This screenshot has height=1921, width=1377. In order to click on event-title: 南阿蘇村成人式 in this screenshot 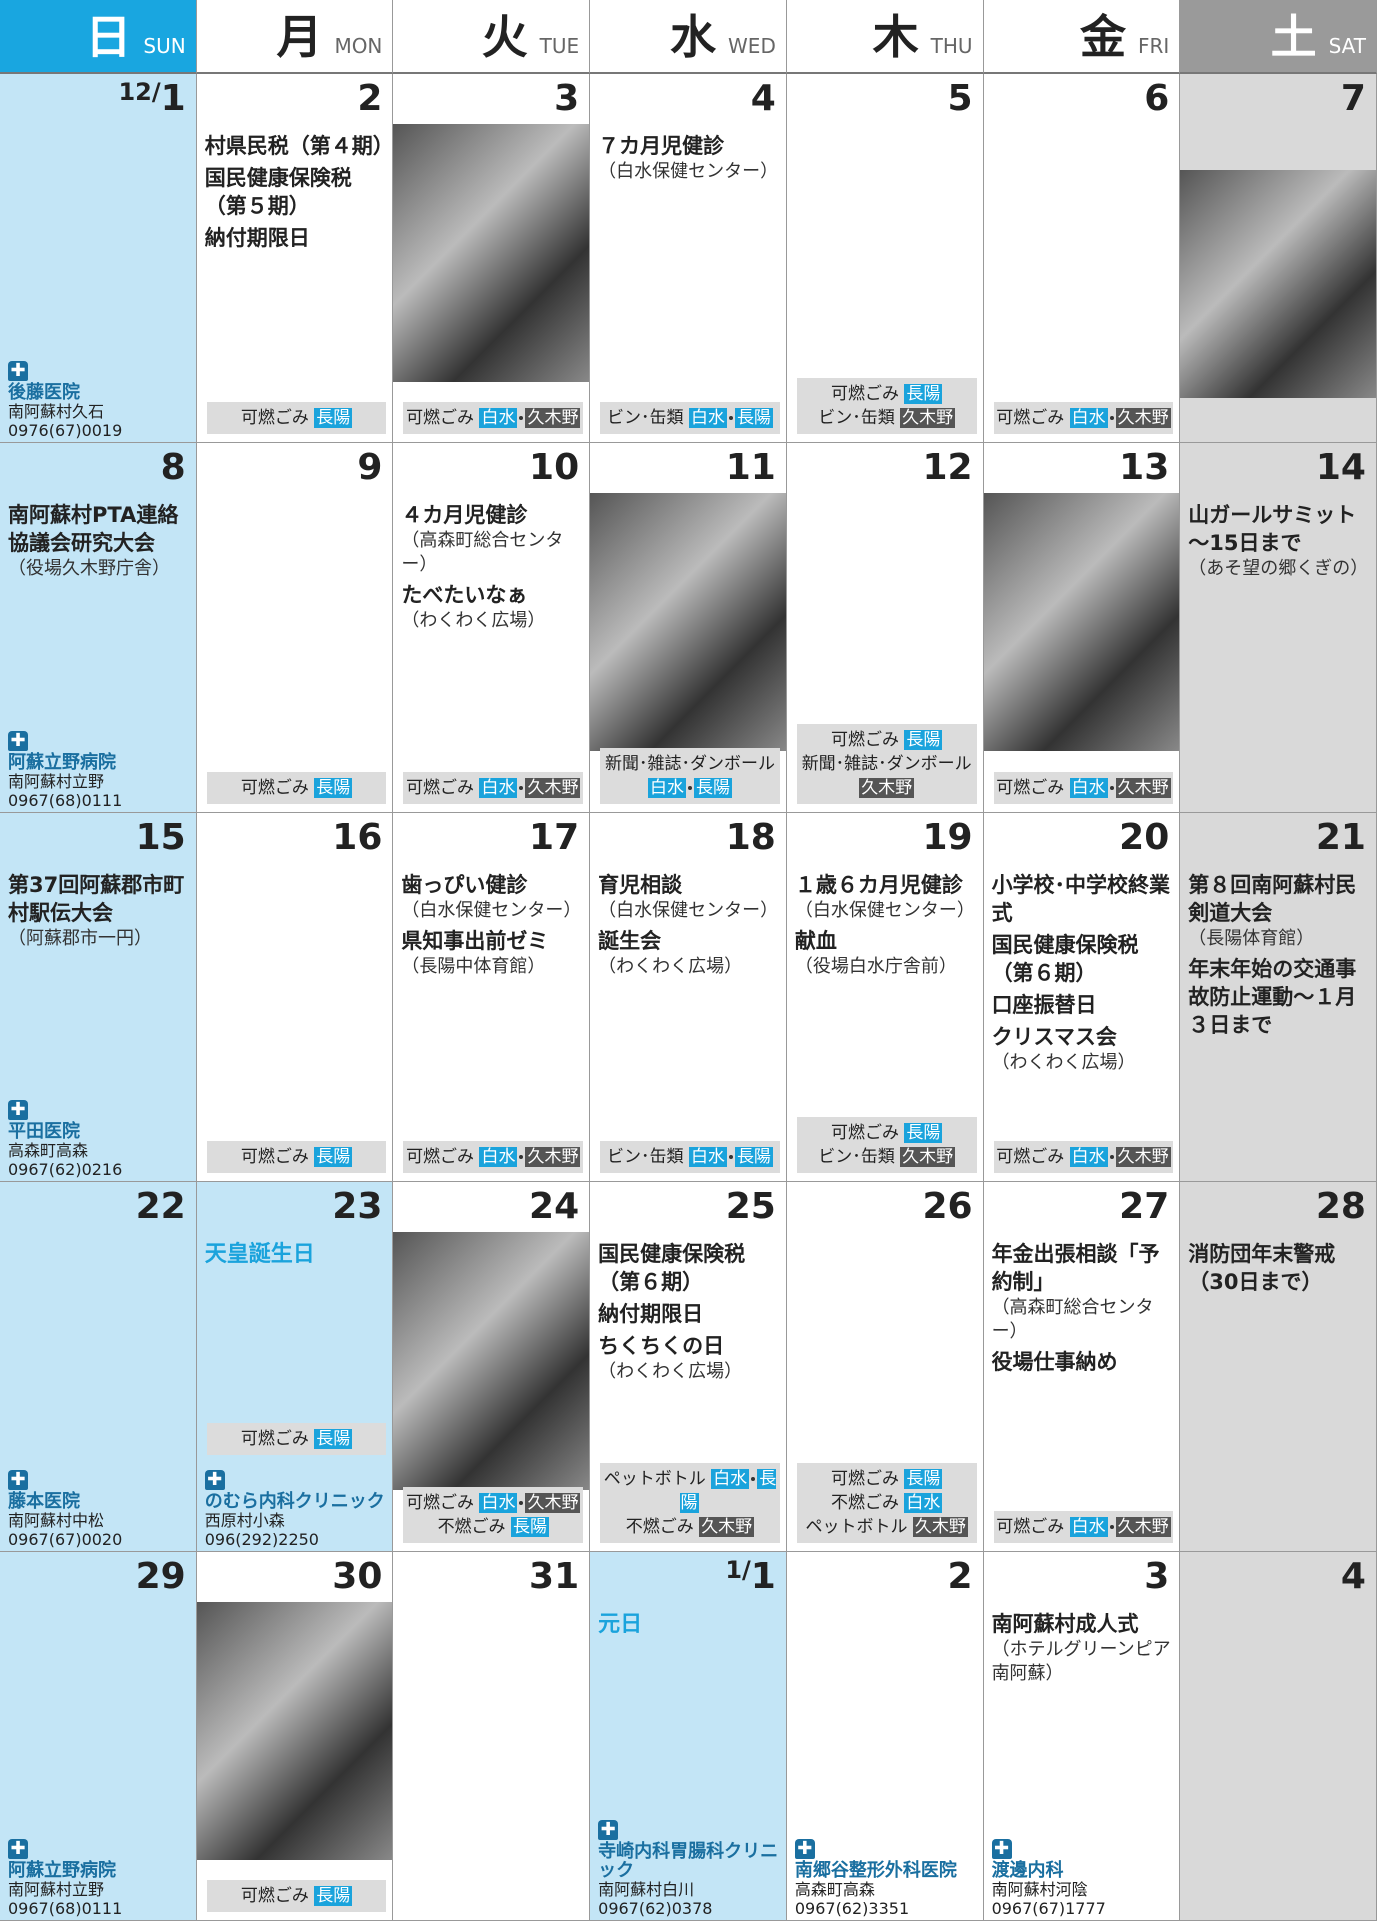, I will do `click(1065, 1623)`.